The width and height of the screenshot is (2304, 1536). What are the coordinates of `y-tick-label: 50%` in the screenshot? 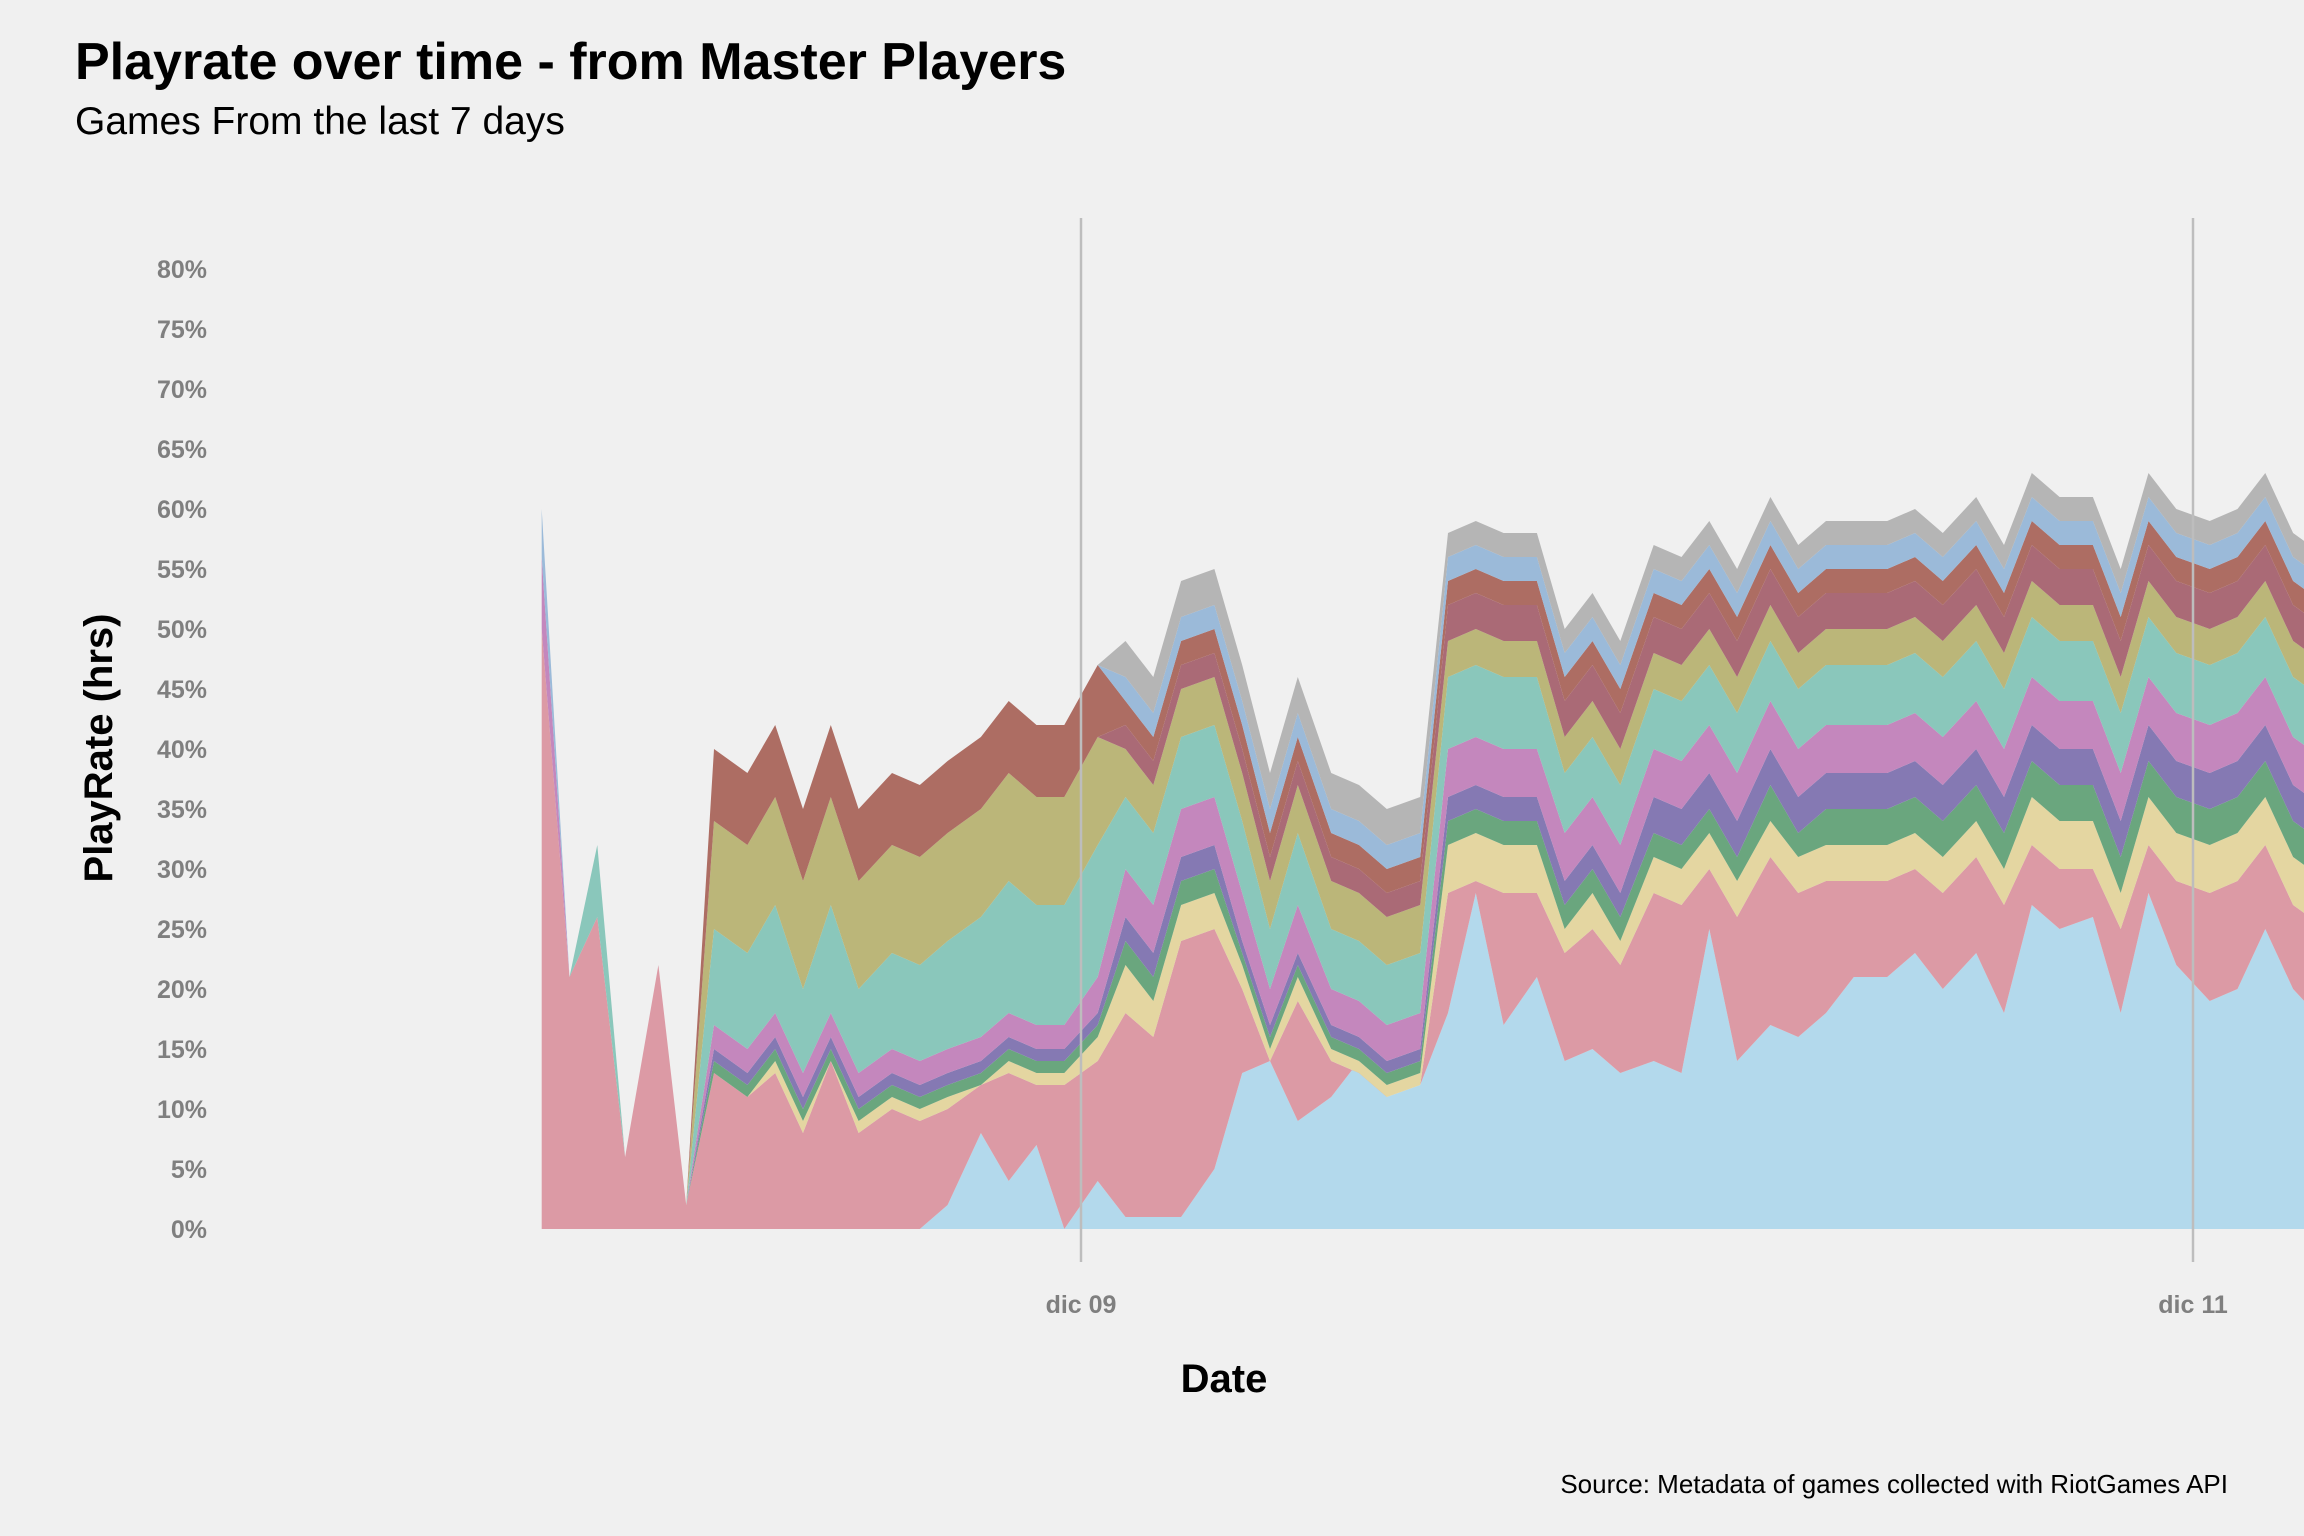 It's located at (182, 630).